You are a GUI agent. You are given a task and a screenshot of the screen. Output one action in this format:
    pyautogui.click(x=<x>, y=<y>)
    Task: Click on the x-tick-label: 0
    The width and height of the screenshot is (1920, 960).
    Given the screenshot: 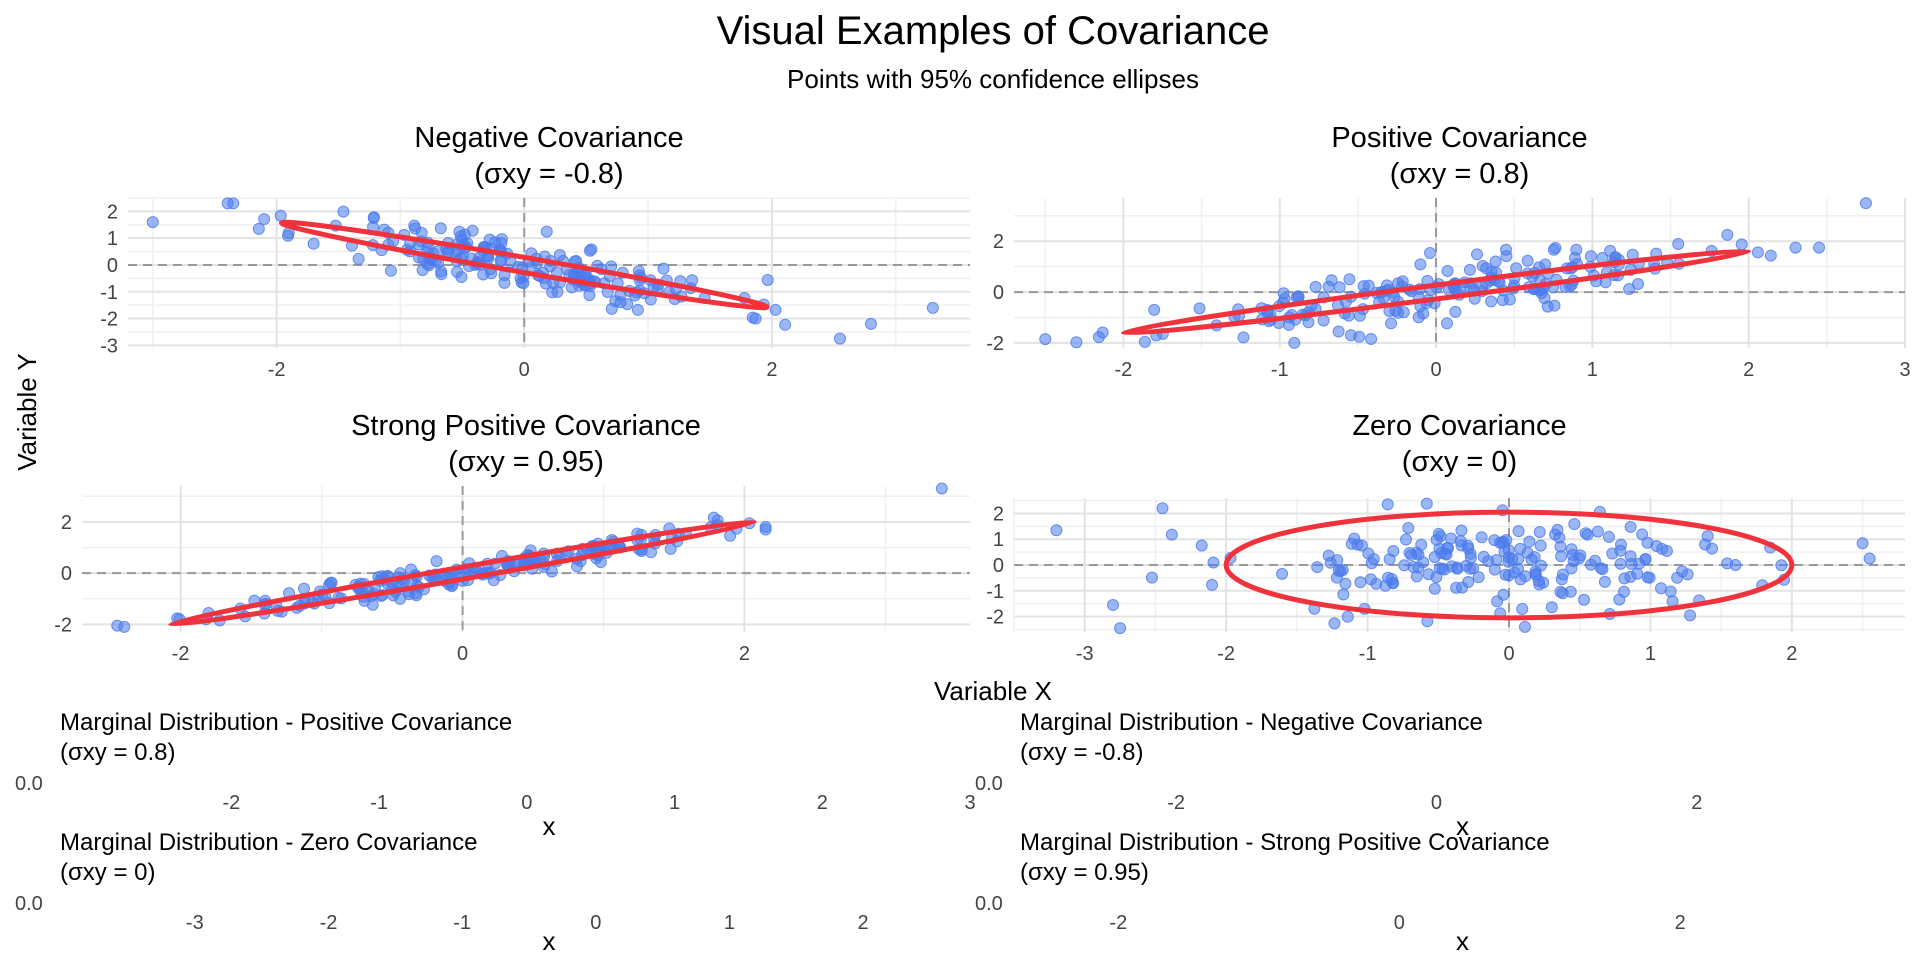 What is the action you would take?
    pyautogui.click(x=1508, y=654)
    